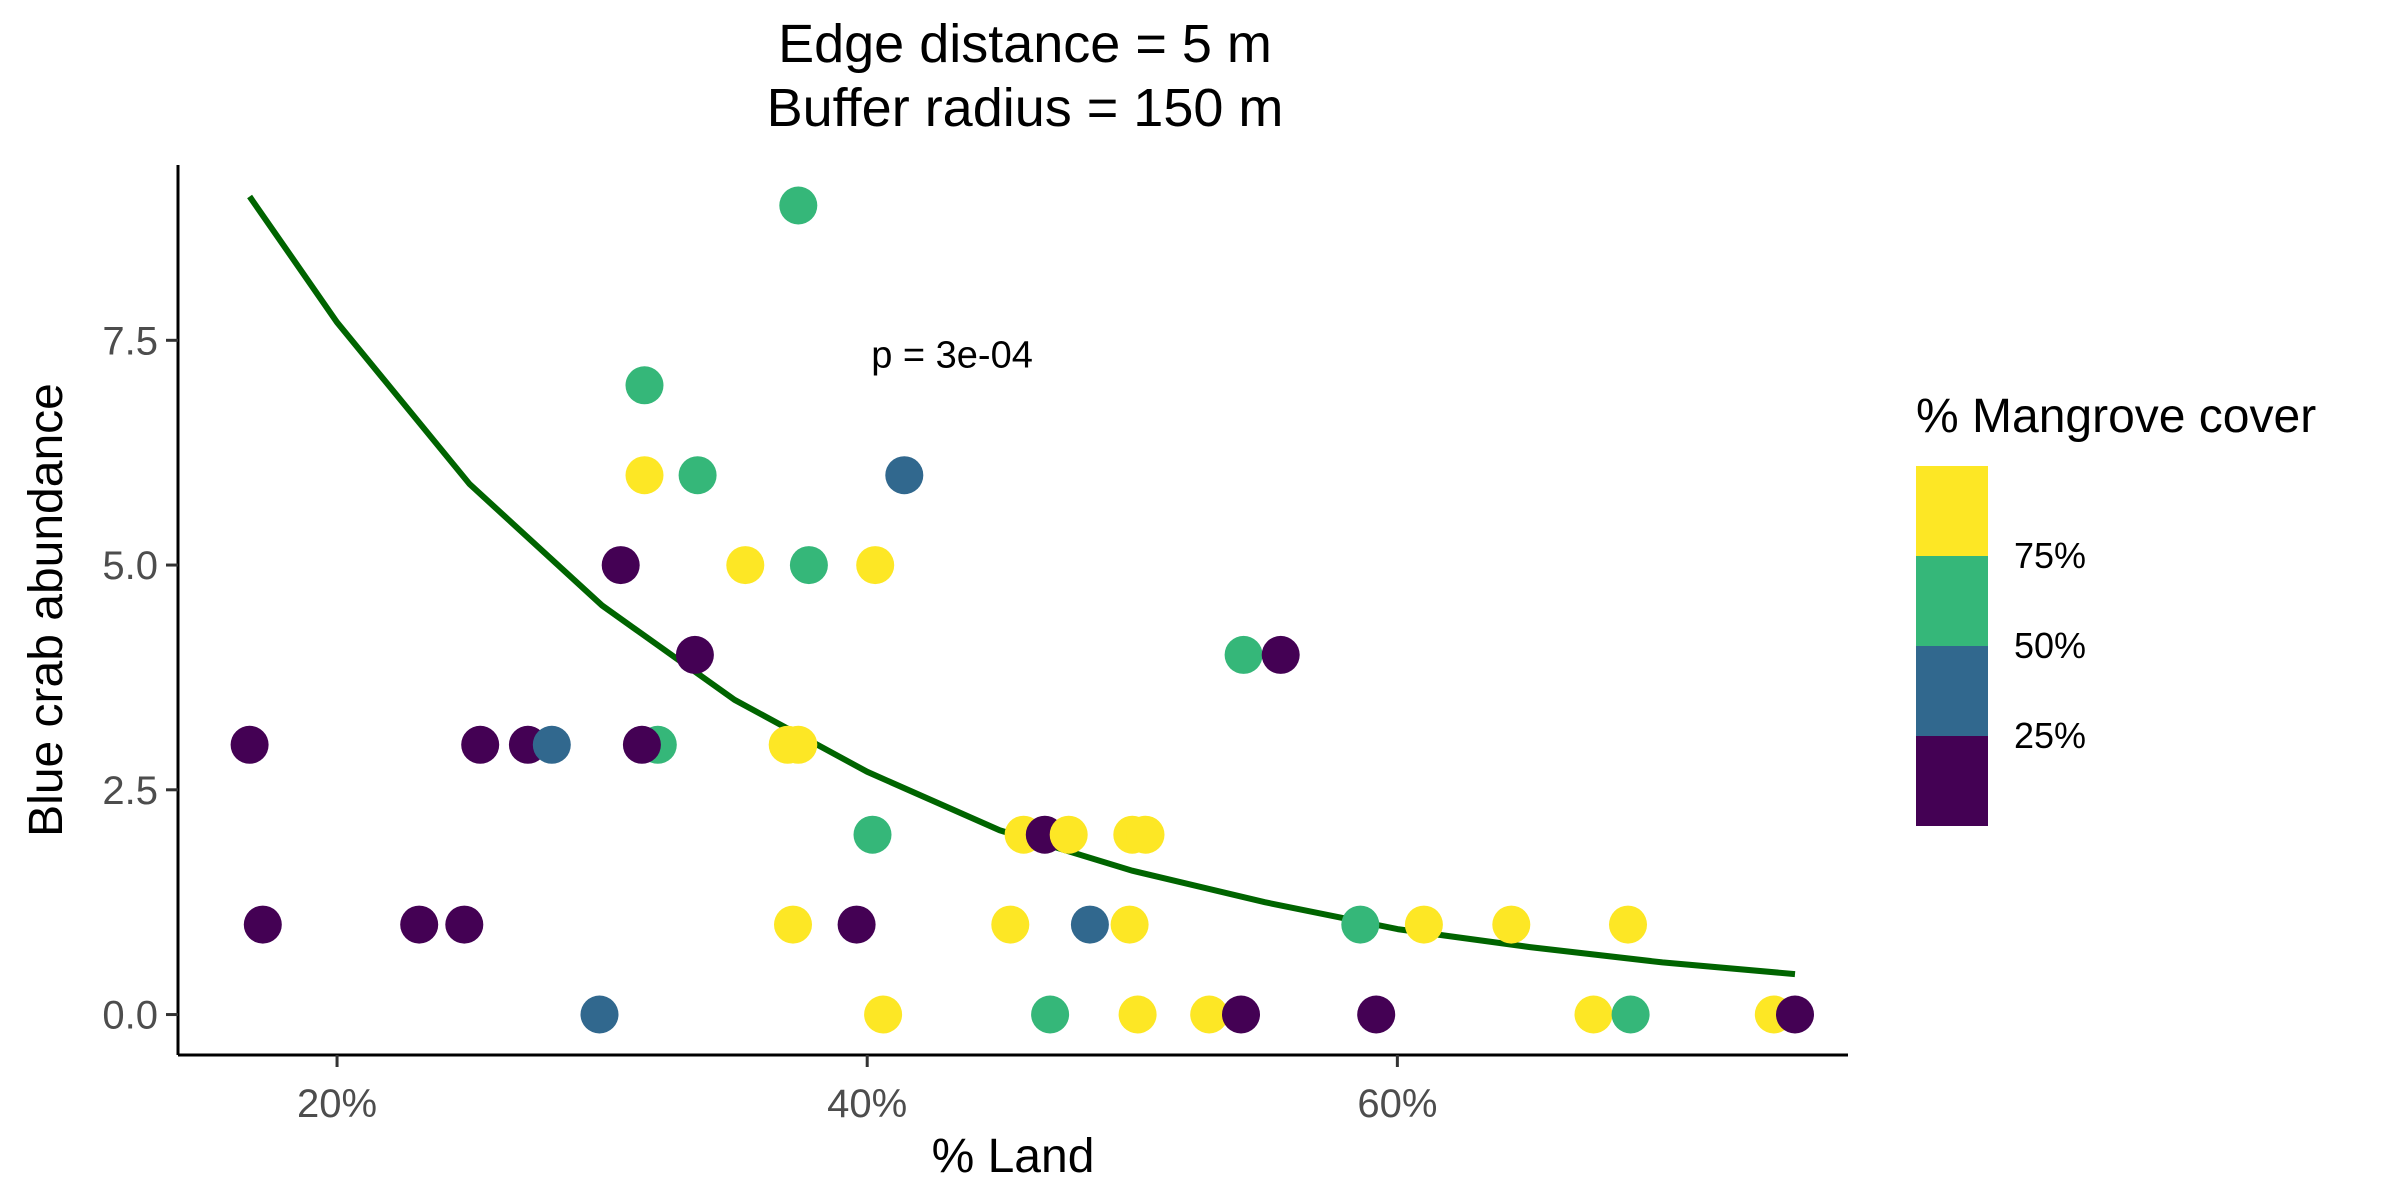 The height and width of the screenshot is (1200, 2400). Describe the element at coordinates (867, 1104) in the screenshot. I see `x-tick-label: 40%` at that location.